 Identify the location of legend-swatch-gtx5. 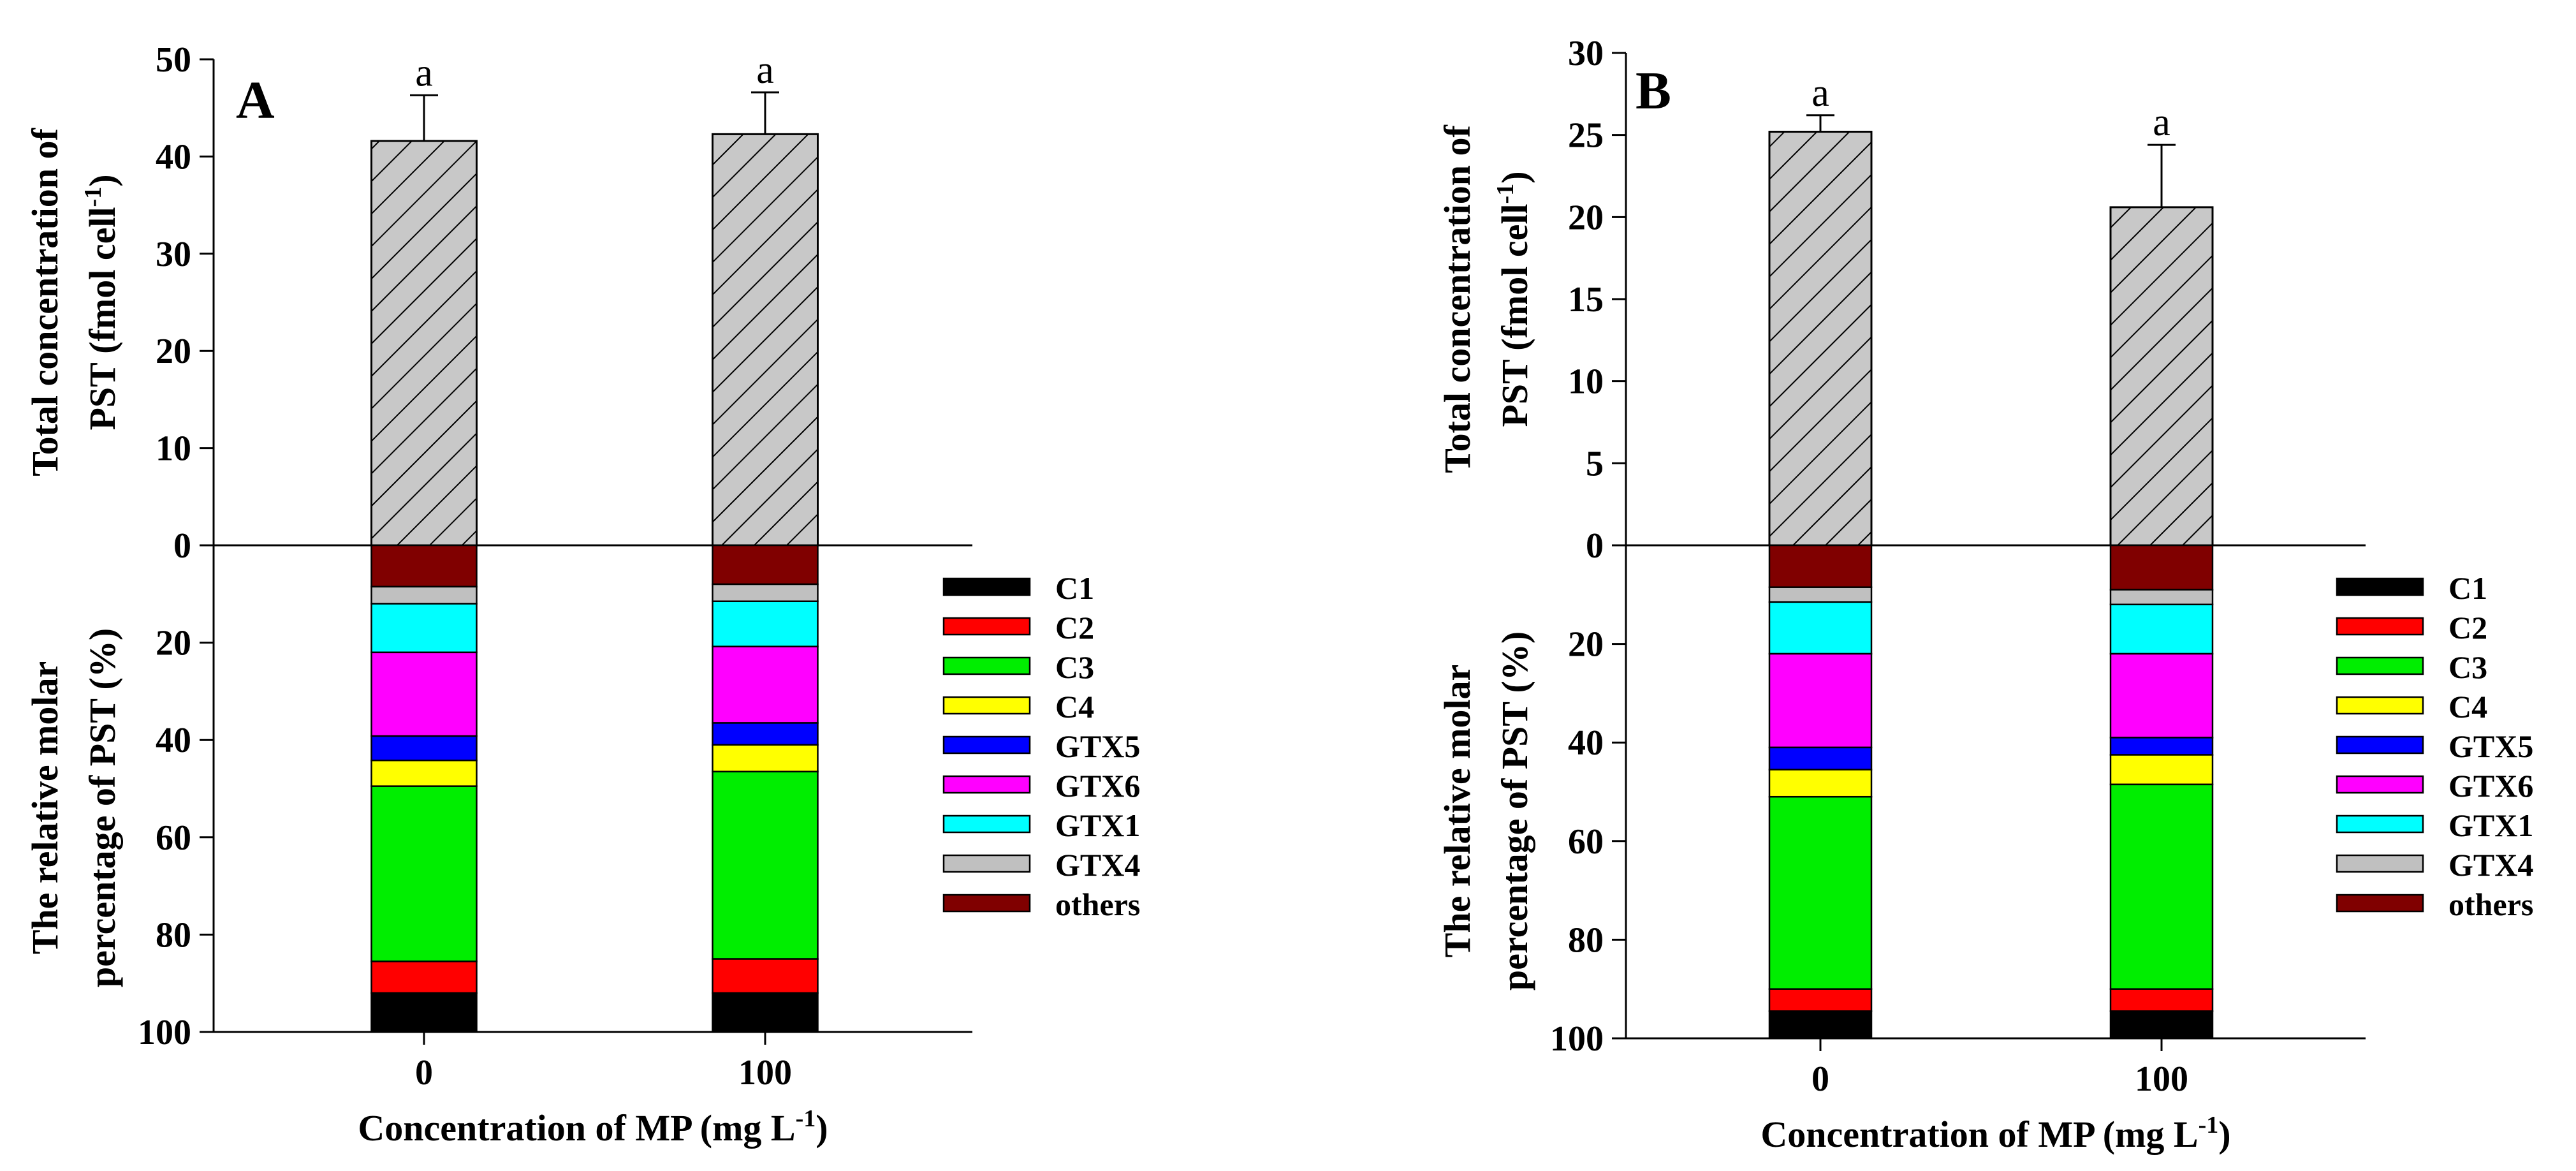
(986, 745).